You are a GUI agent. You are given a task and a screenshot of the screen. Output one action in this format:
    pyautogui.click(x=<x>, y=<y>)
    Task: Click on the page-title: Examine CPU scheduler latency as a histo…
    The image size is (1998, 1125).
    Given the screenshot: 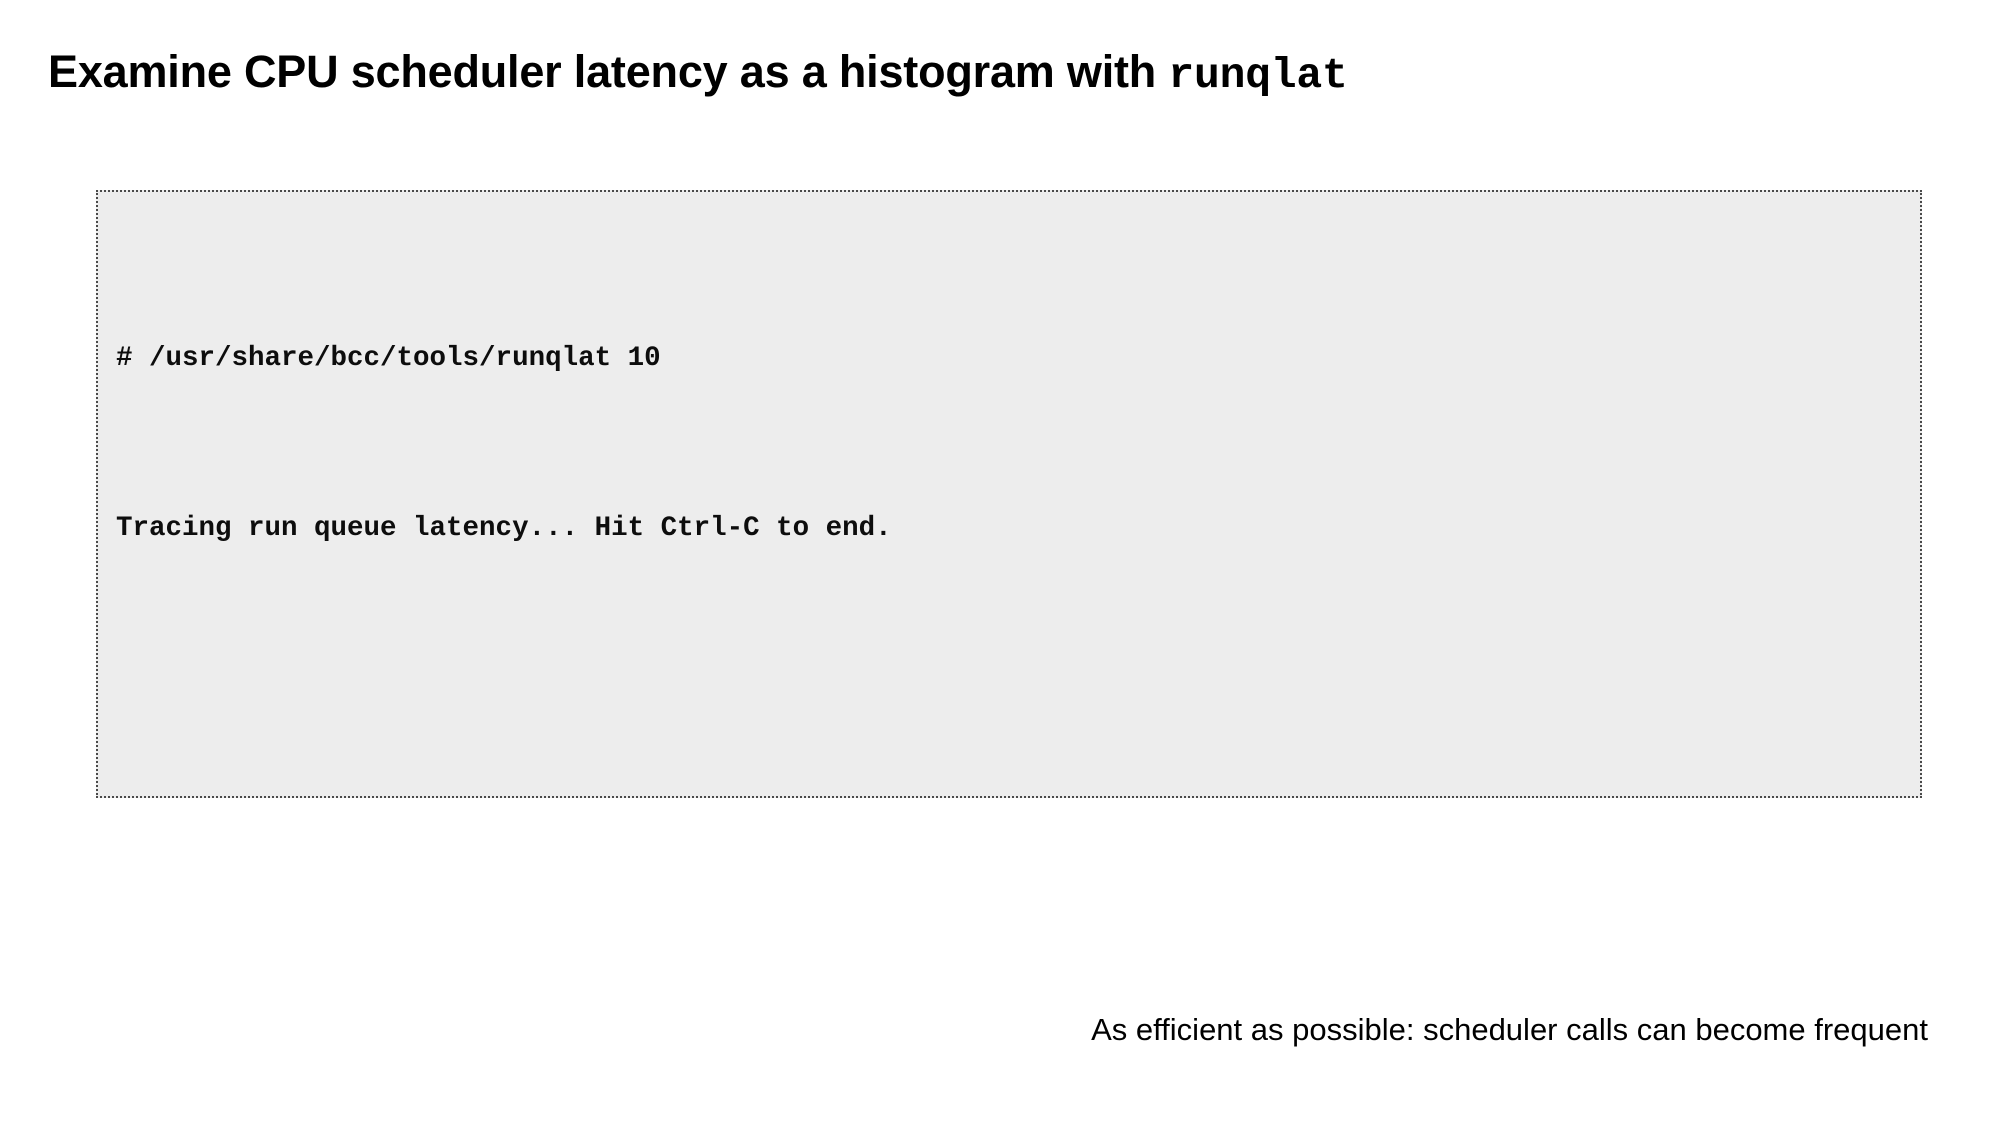 What is the action you would take?
    pyautogui.click(x=698, y=73)
    